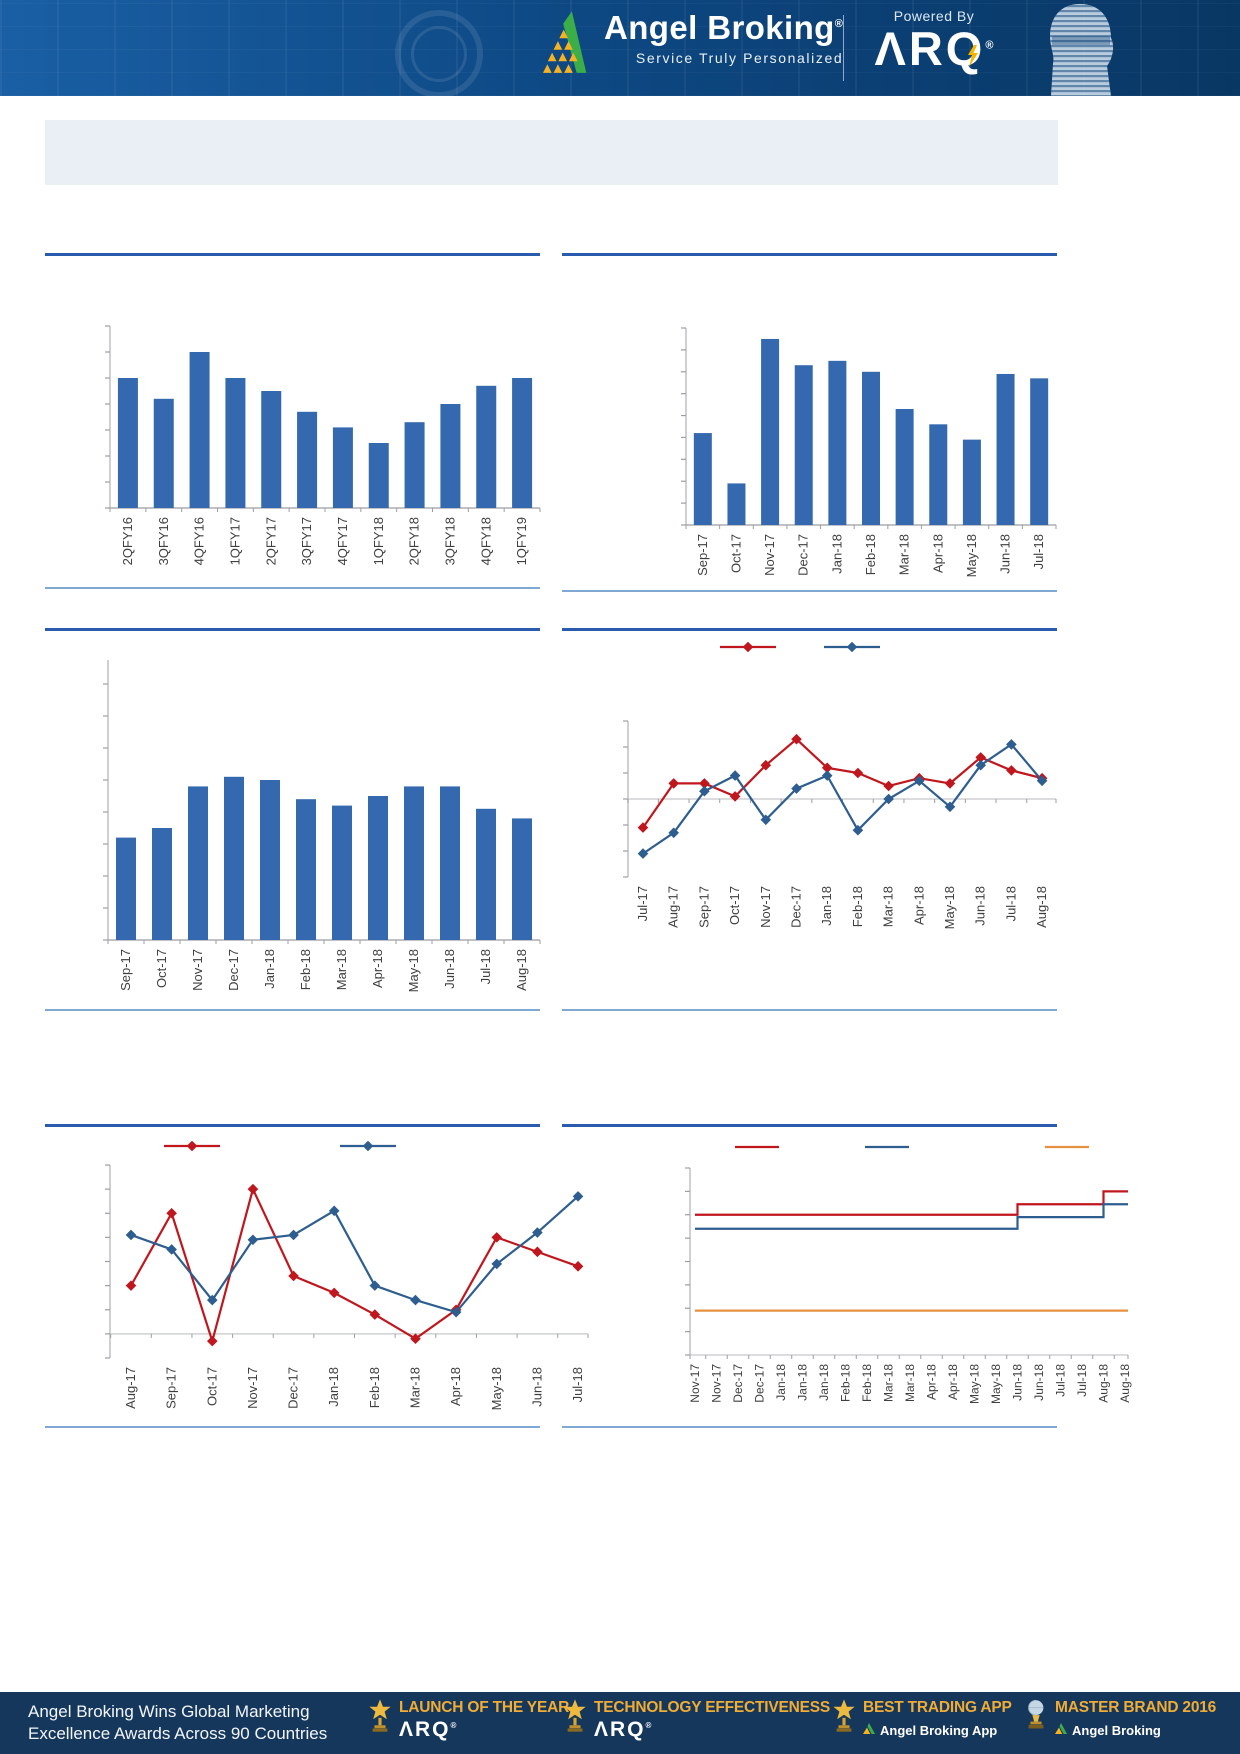  I want to click on svg-text: 2QFY16, so click(127, 541).